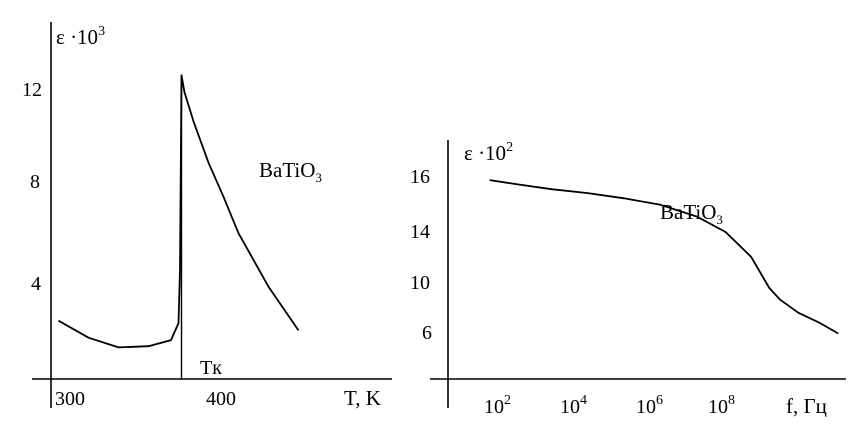 Image resolution: width=856 pixels, height=427 pixels. Describe the element at coordinates (70, 399) in the screenshot. I see `left-x-tick-300: 300` at that location.